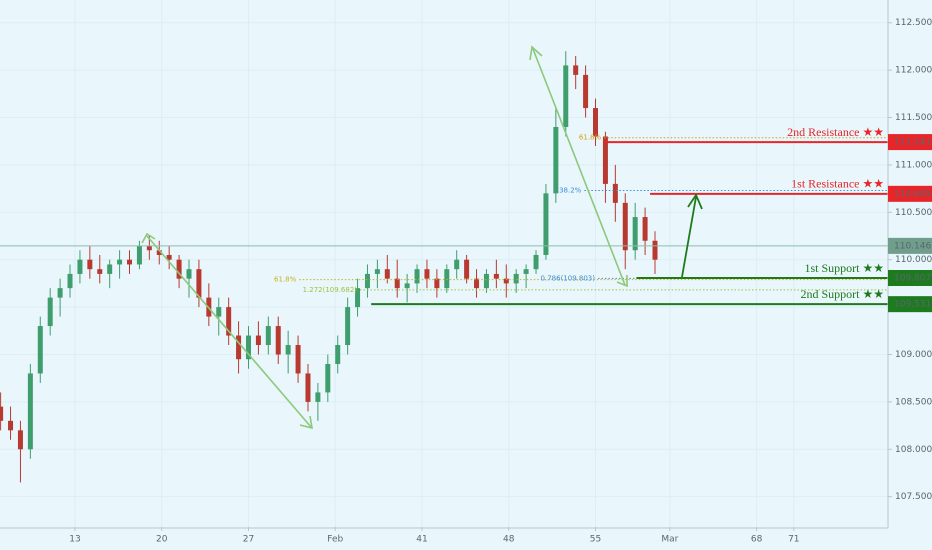 This screenshot has width=932, height=550. Describe the element at coordinates (913, 23) in the screenshot. I see `y-tick-label: 112.500` at that location.